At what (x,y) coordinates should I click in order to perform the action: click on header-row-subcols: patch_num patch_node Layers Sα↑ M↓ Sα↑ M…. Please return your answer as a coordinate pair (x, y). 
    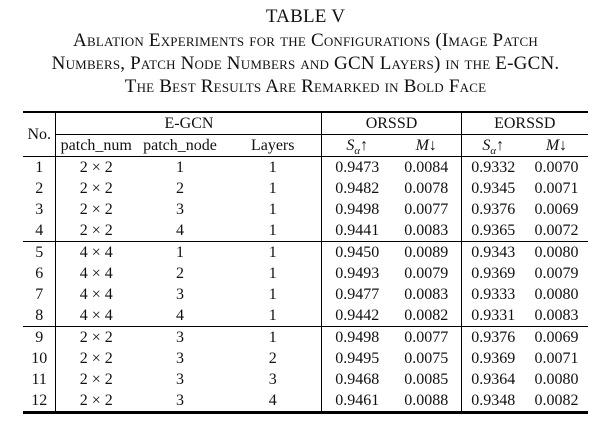
    Looking at the image, I should click on (306, 145).